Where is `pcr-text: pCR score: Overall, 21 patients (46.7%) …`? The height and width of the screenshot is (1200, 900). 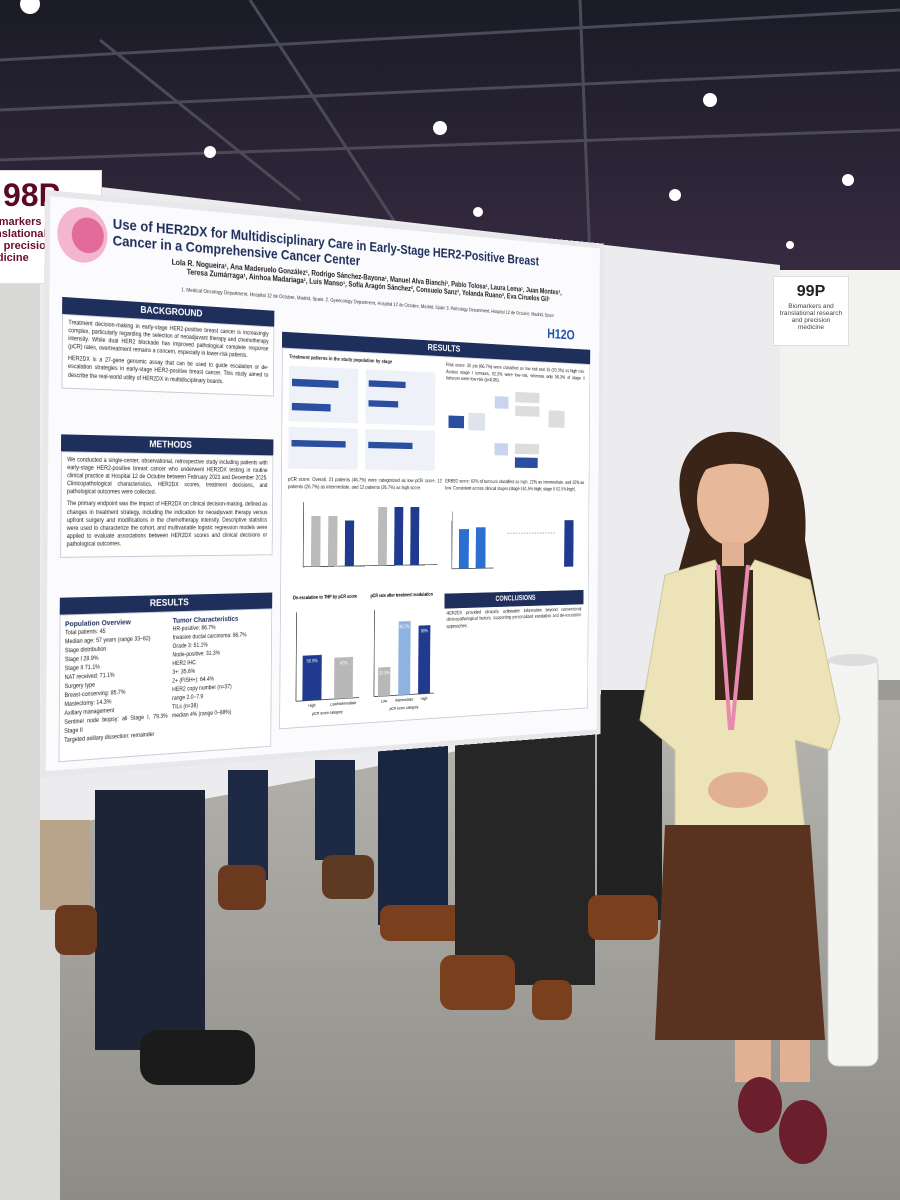 pcr-text: pCR score: Overall, 21 patients (46.7%) … is located at coordinates (365, 483).